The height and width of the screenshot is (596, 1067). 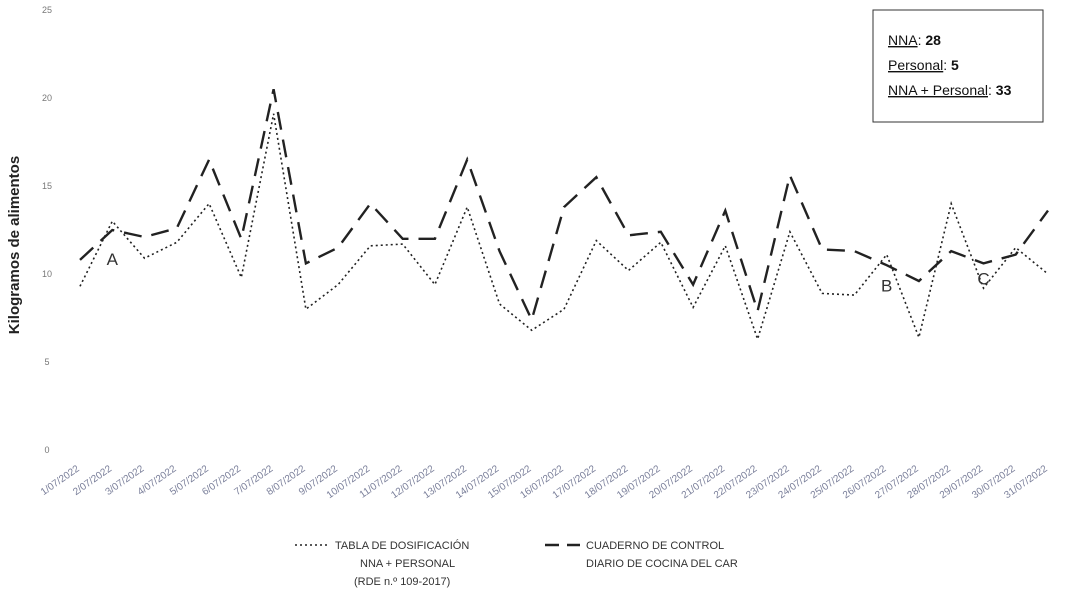 What do you see at coordinates (47, 186) in the screenshot?
I see `y-tick-label: 15` at bounding box center [47, 186].